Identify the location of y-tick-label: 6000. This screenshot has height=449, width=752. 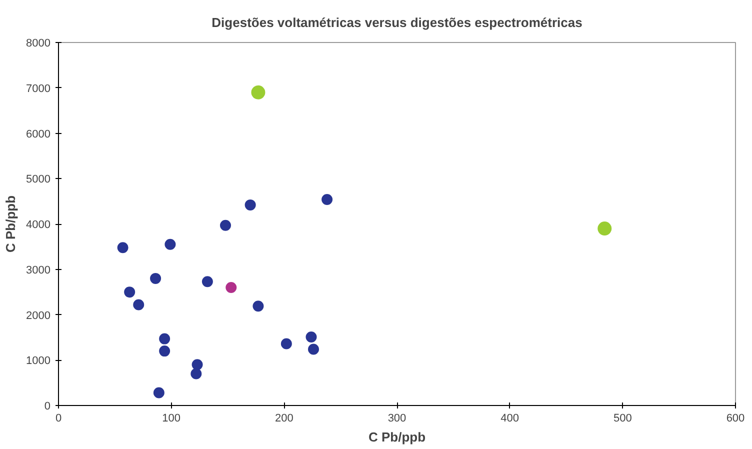
(38, 134).